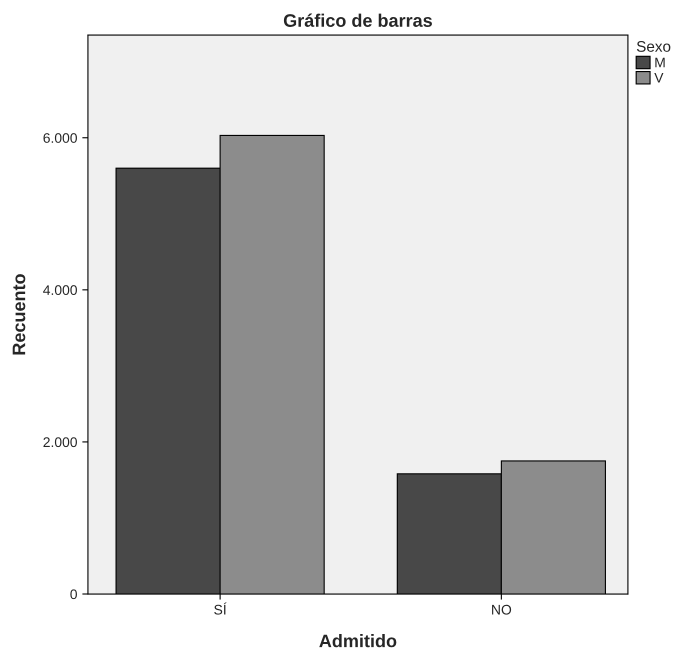 Image resolution: width=687 pixels, height=656 pixels. I want to click on x-tick-label: NO, so click(502, 609).